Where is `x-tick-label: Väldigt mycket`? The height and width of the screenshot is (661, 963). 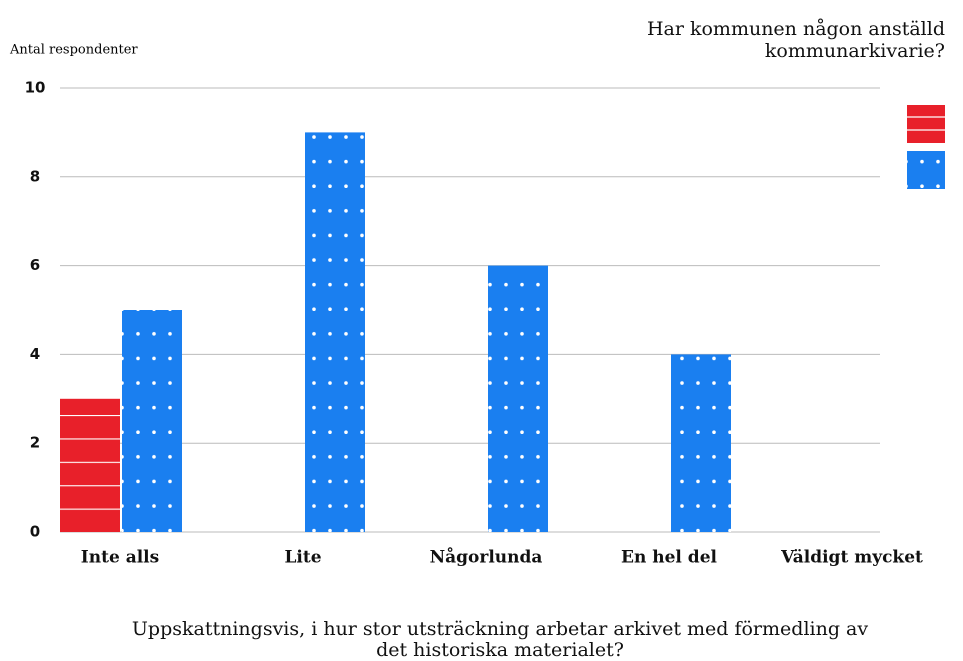 x-tick-label: Väldigt mycket is located at coordinates (851, 558).